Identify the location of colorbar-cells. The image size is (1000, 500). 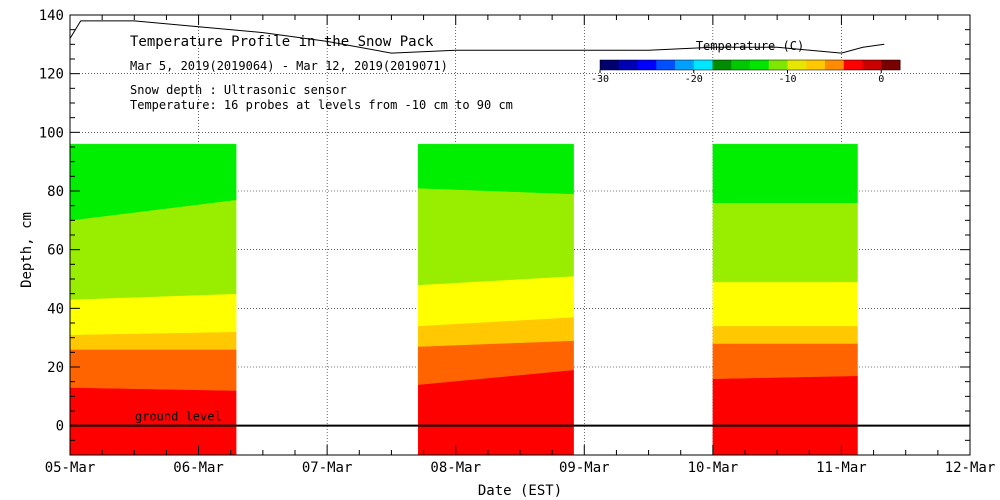
(750, 65).